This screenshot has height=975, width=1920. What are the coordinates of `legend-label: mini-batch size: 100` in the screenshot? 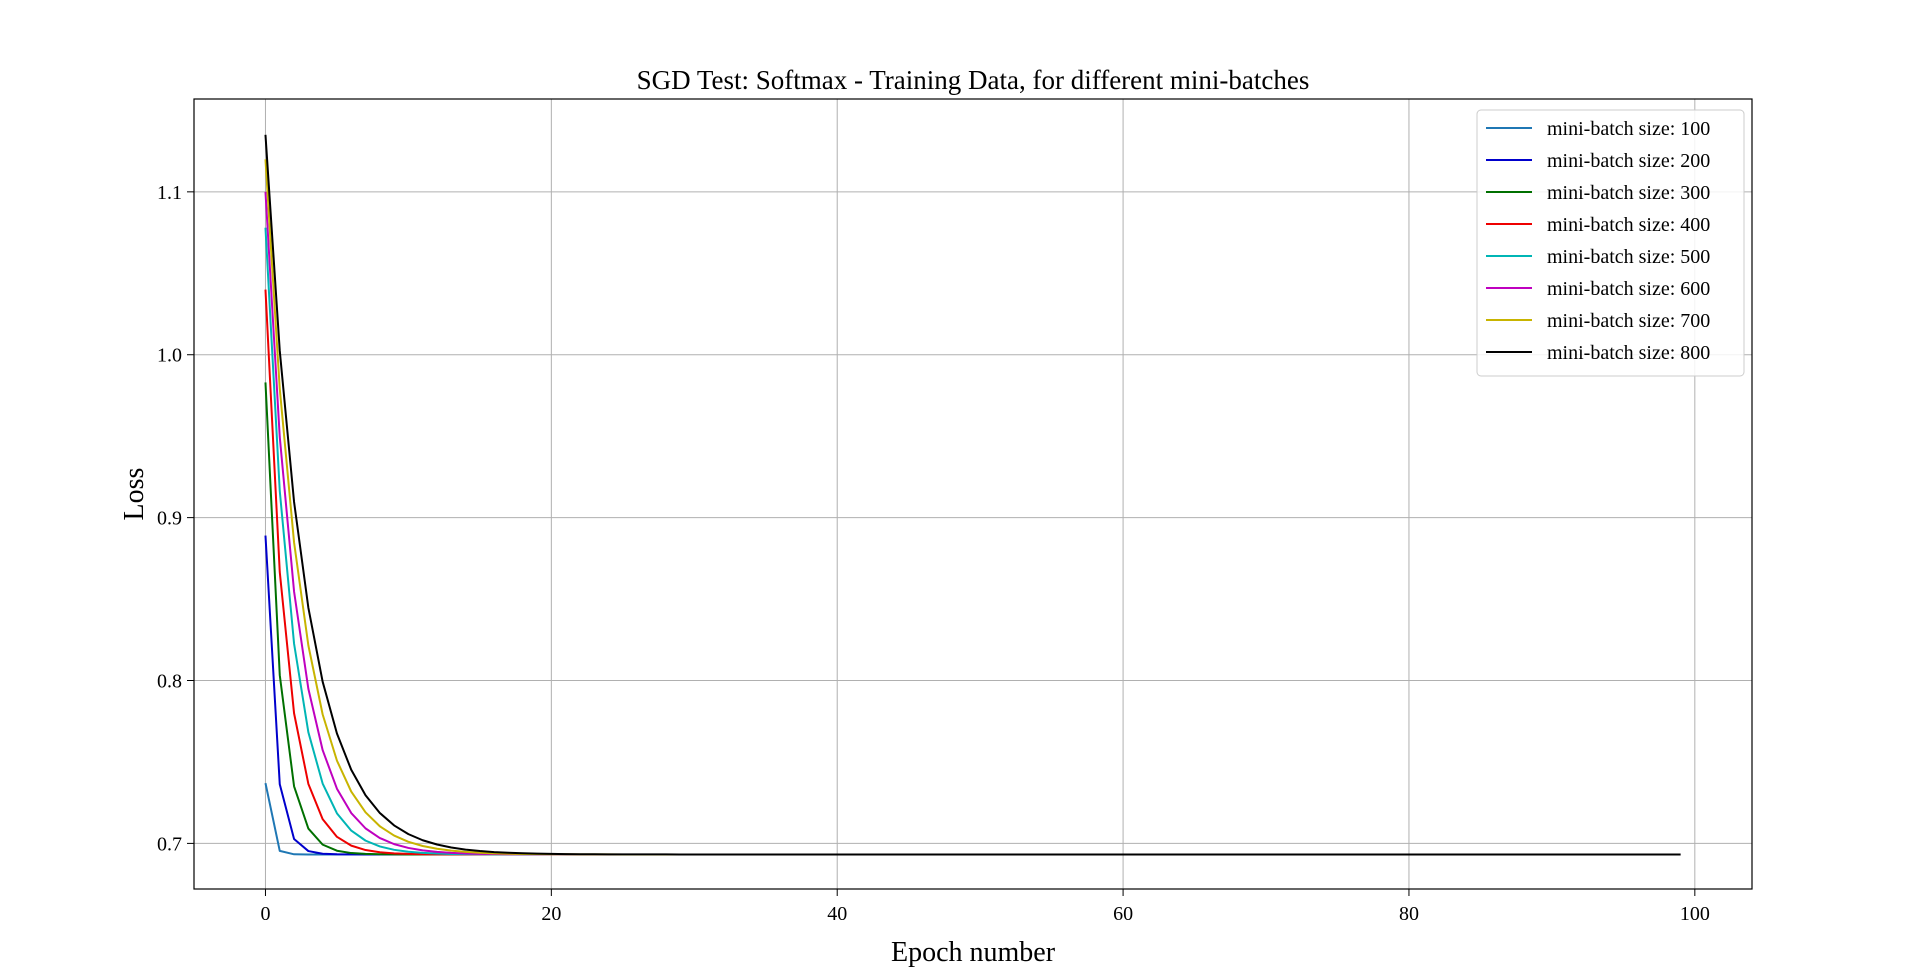 It's located at (1628, 129).